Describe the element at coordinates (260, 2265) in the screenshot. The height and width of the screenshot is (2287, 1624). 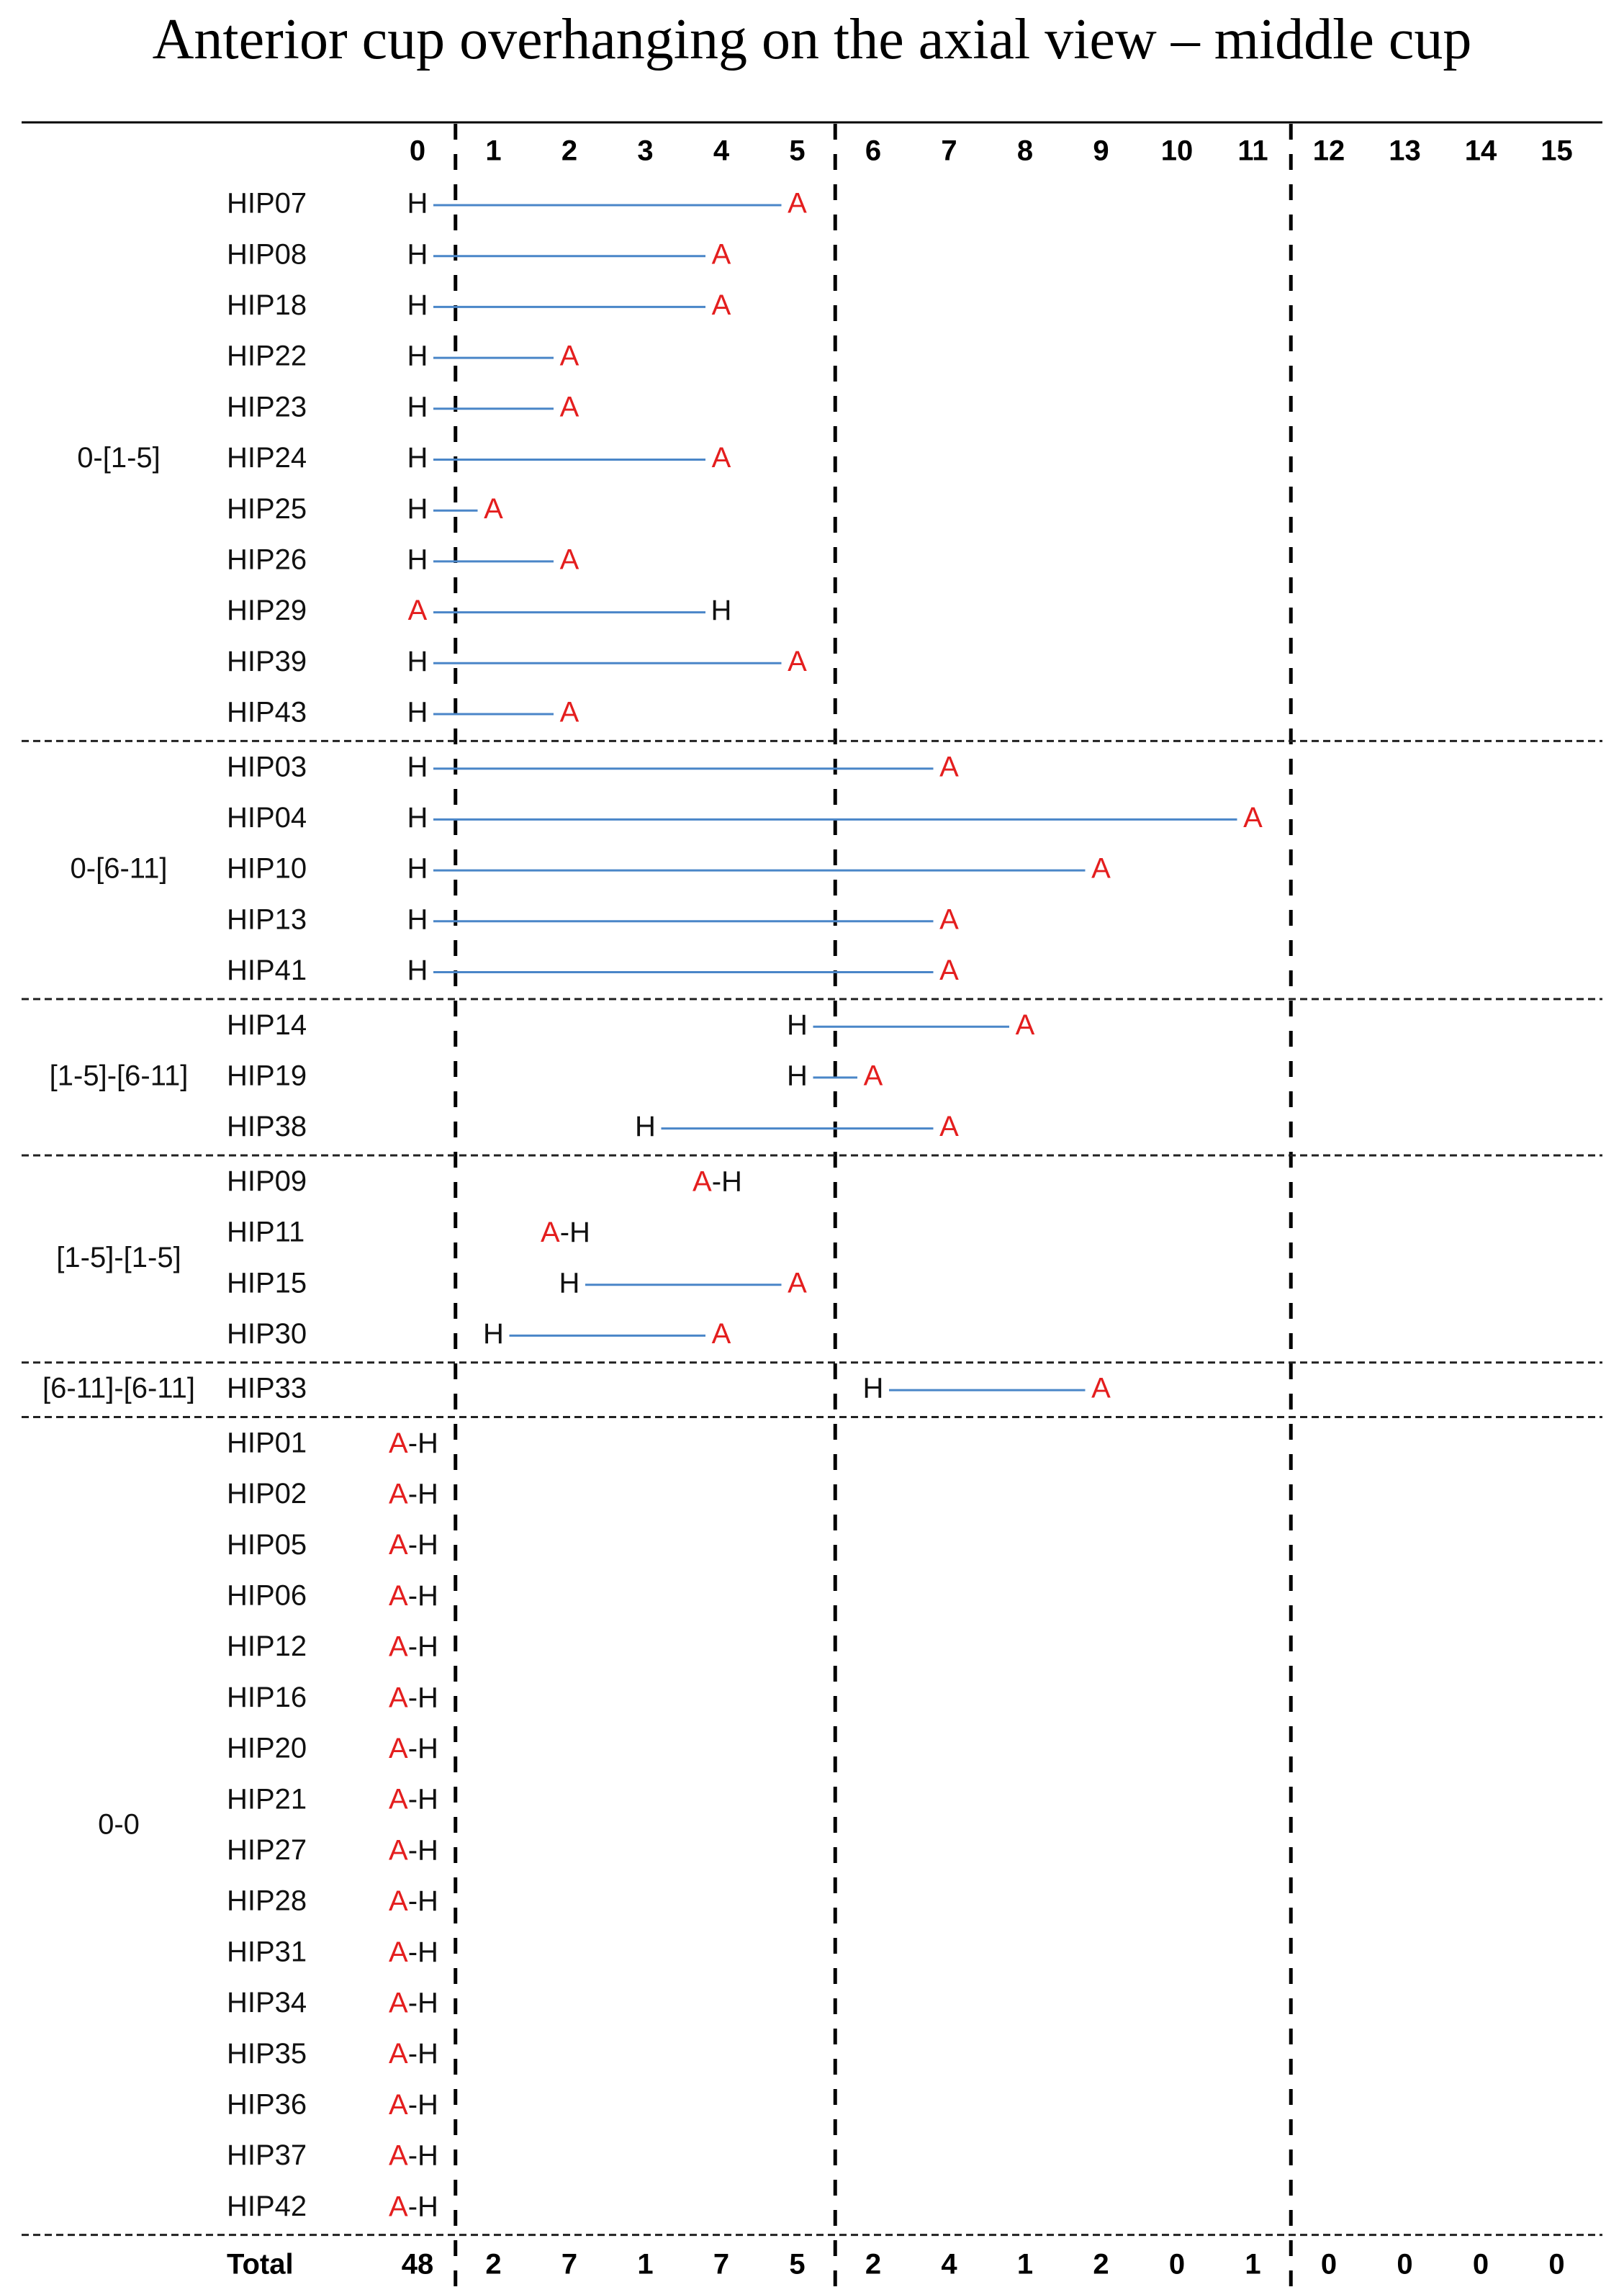
I see `totals-label: Total` at that location.